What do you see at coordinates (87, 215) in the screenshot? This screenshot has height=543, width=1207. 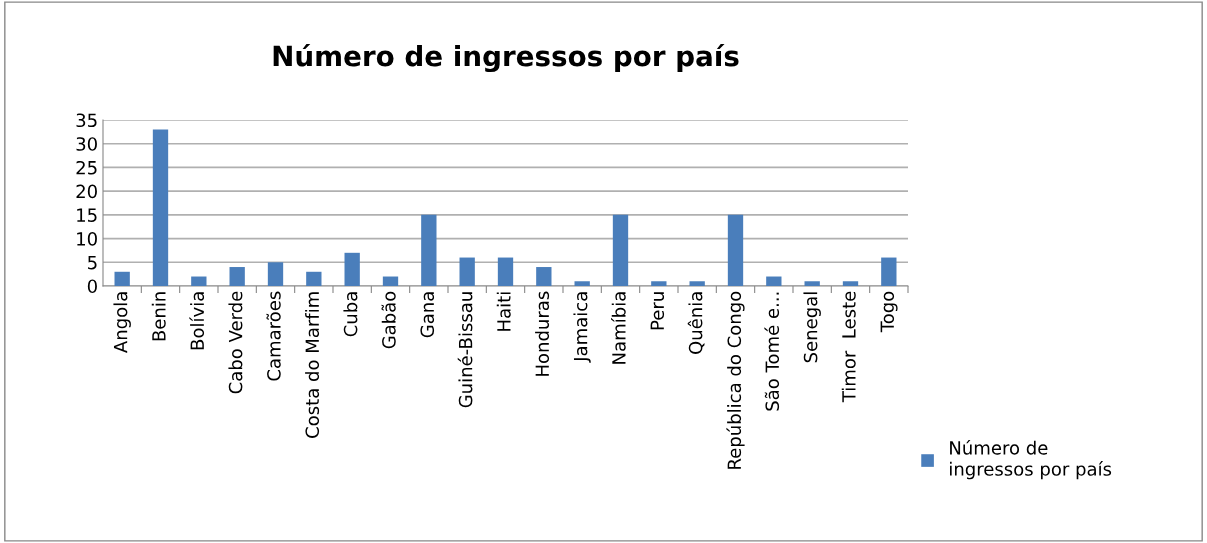 I see `y-tick-label: 15` at bounding box center [87, 215].